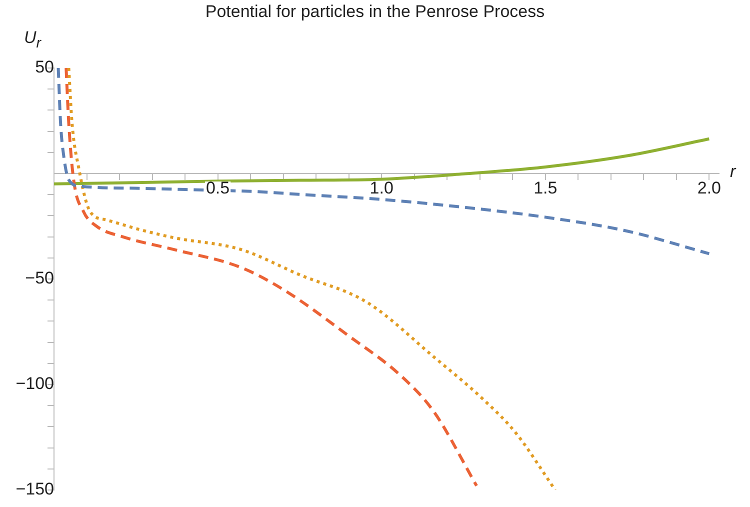 This screenshot has width=750, height=507. I want to click on y-tick-label: −50, so click(39, 278).